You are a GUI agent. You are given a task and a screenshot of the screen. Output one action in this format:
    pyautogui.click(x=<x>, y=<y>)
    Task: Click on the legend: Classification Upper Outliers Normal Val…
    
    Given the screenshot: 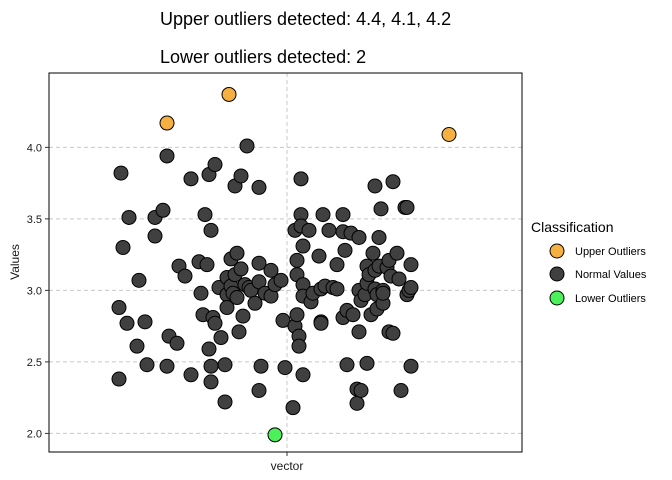 What is the action you would take?
    pyautogui.click(x=589, y=262)
    